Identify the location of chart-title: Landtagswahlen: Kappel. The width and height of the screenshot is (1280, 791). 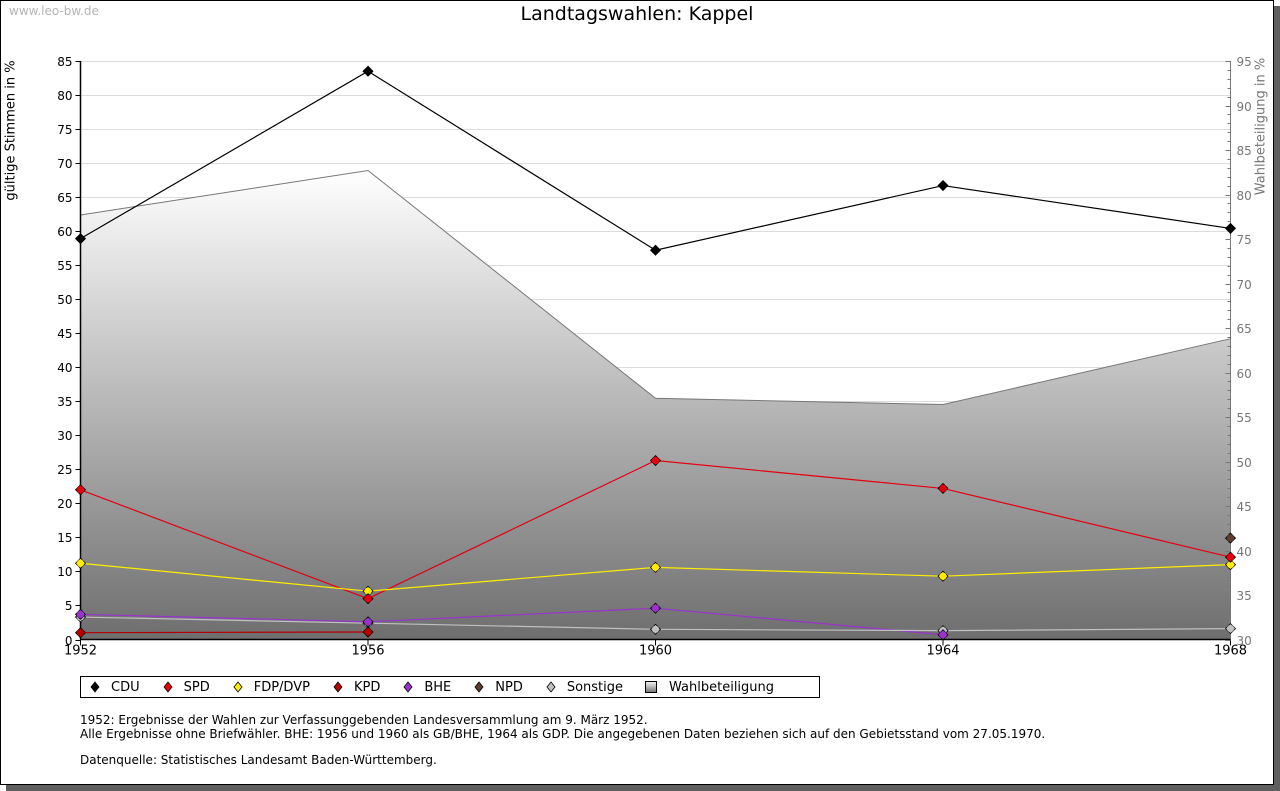
(637, 14).